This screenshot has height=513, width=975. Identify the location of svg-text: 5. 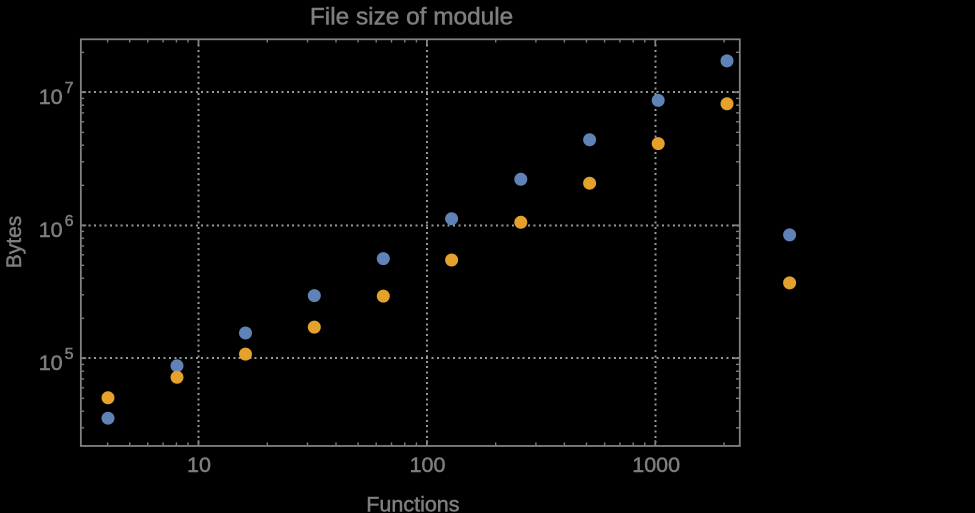
(69, 354).